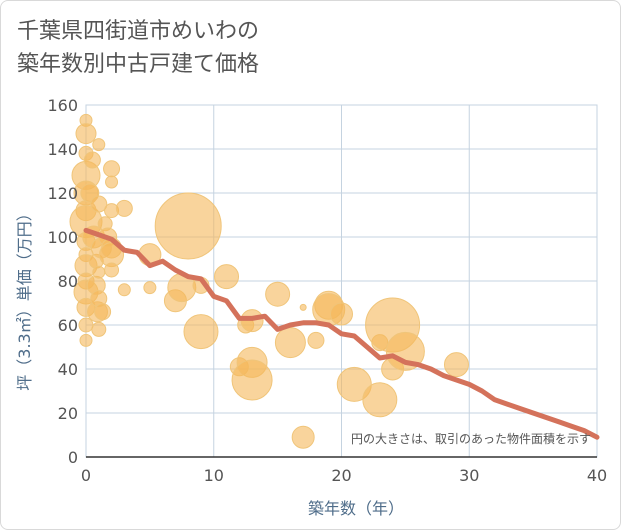  Describe the element at coordinates (24, 297) in the screenshot. I see `y-axis-label: 坪（3.3㎡）単価（万円）` at that location.